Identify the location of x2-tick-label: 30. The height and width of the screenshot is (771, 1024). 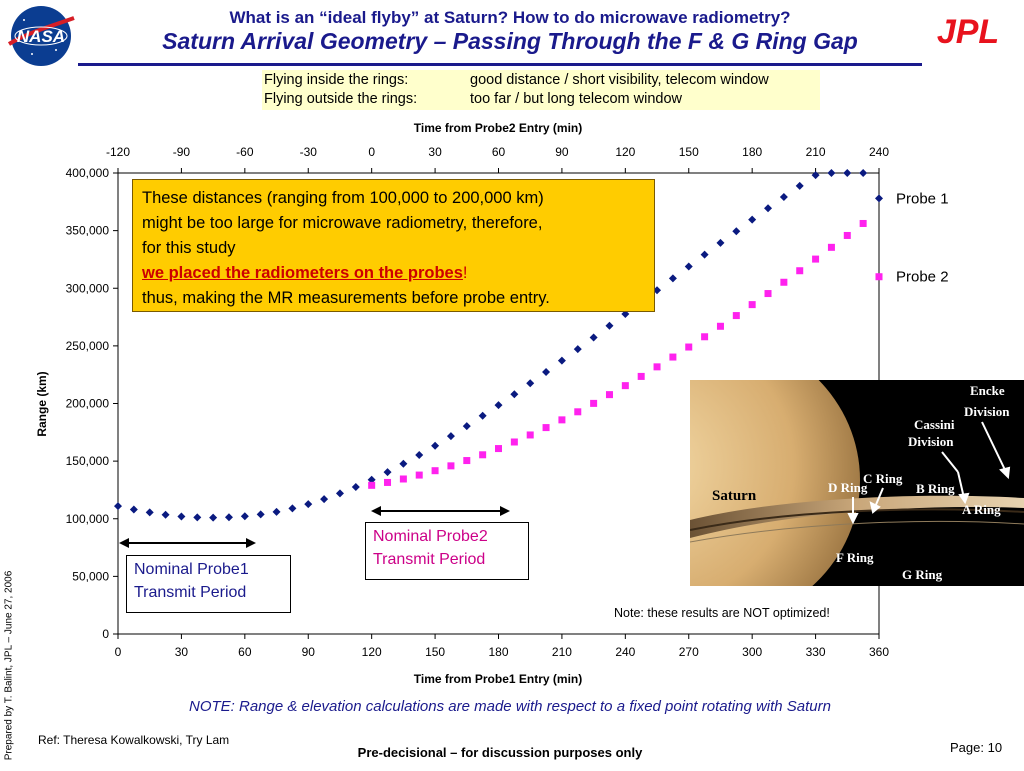
(435, 152).